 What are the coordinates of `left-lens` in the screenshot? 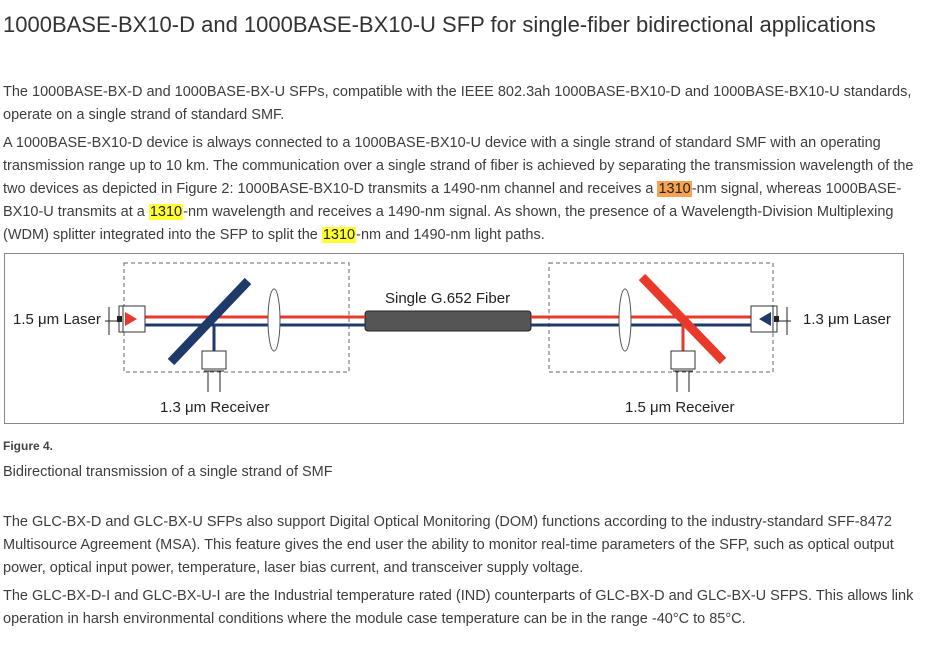 It's located at (274, 320).